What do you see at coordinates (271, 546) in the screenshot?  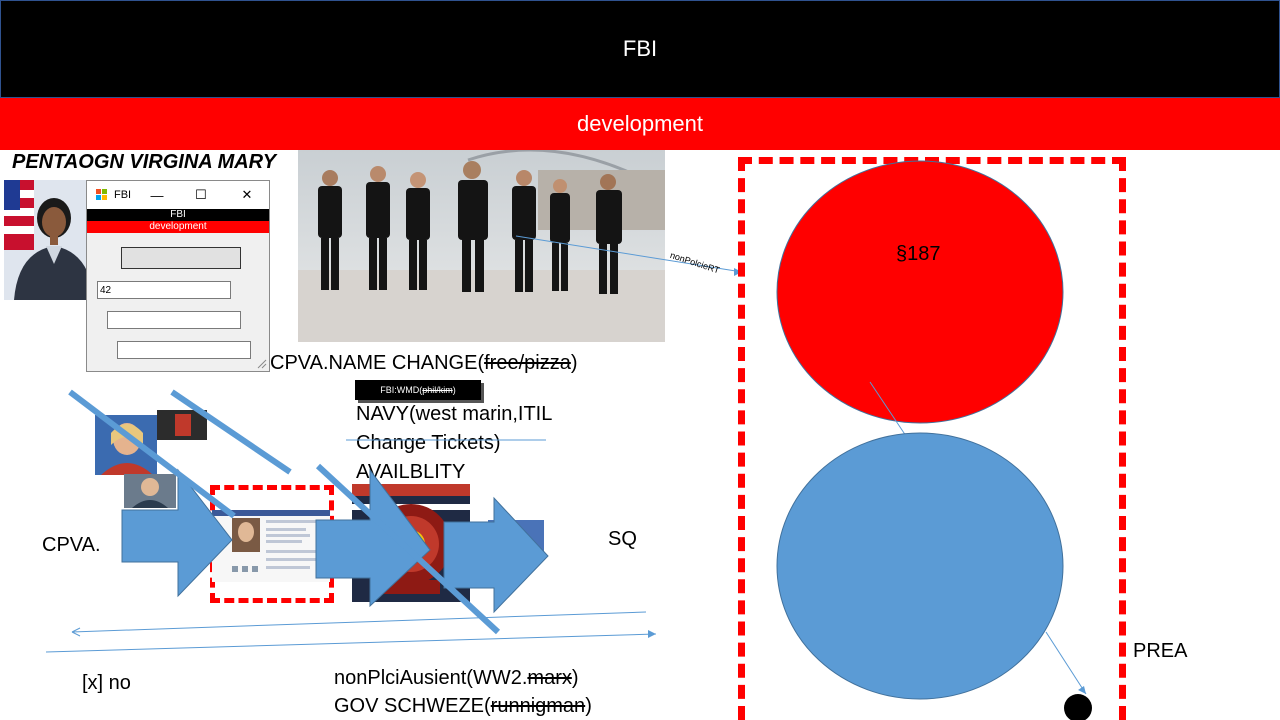 I see `social-profile-screenshot` at bounding box center [271, 546].